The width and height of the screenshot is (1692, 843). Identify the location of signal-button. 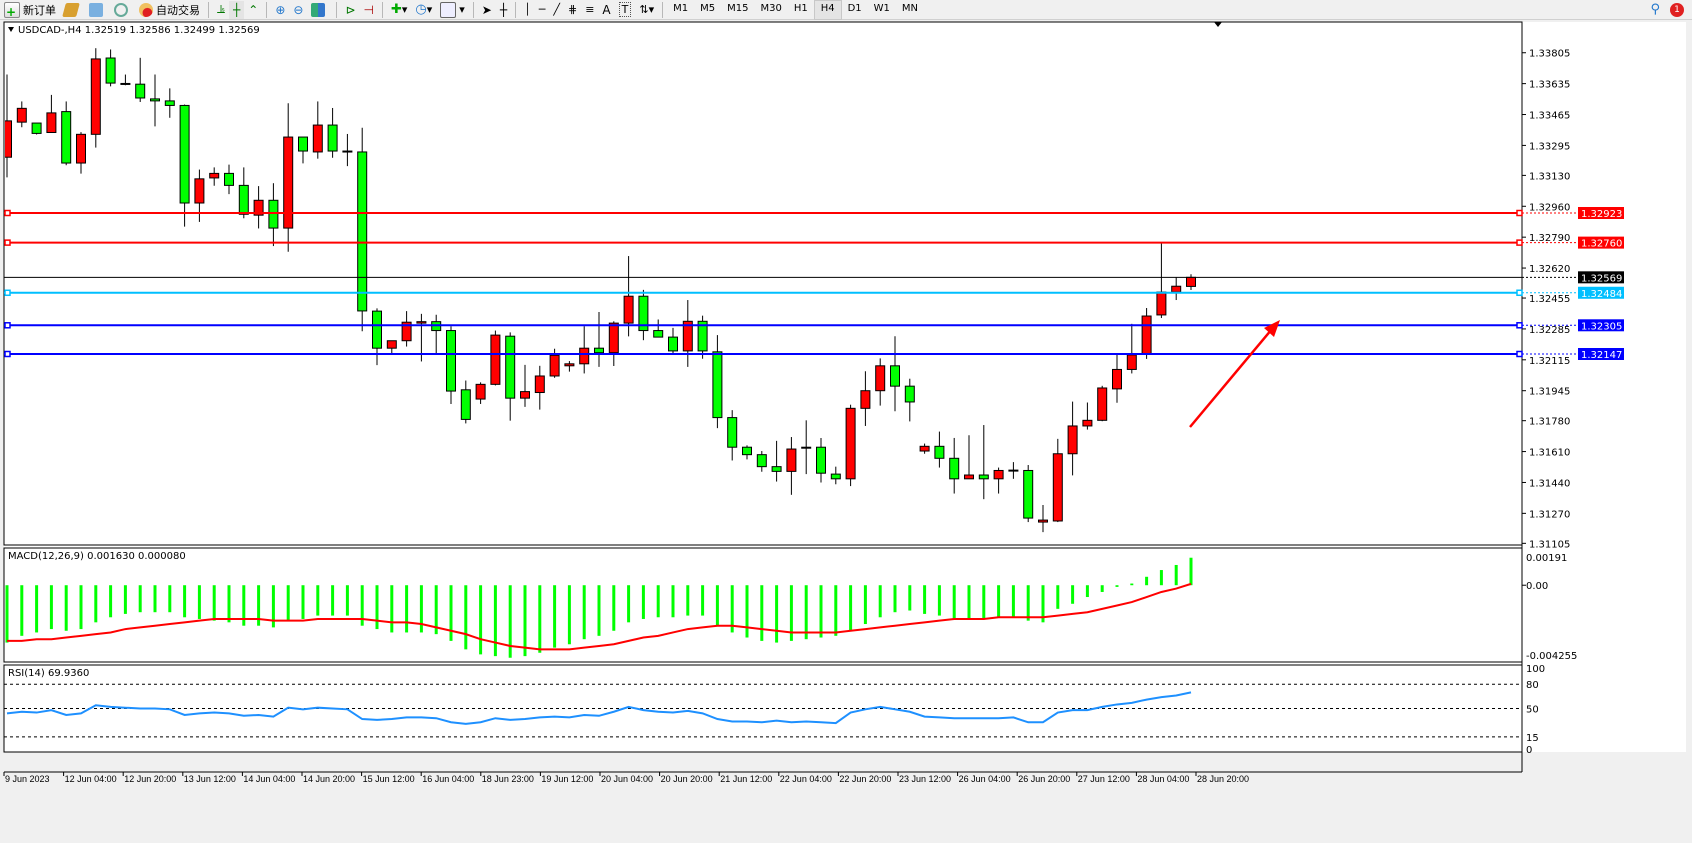
(122, 10).